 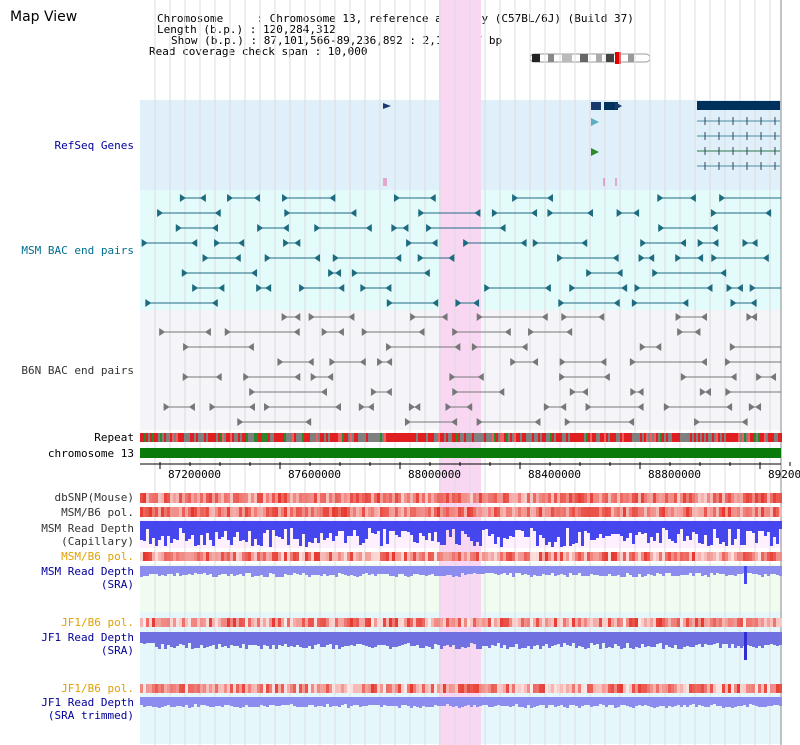 What do you see at coordinates (77, 370) in the screenshot?
I see `track-label-b6n-bac: B6N BAC end pairs` at bounding box center [77, 370].